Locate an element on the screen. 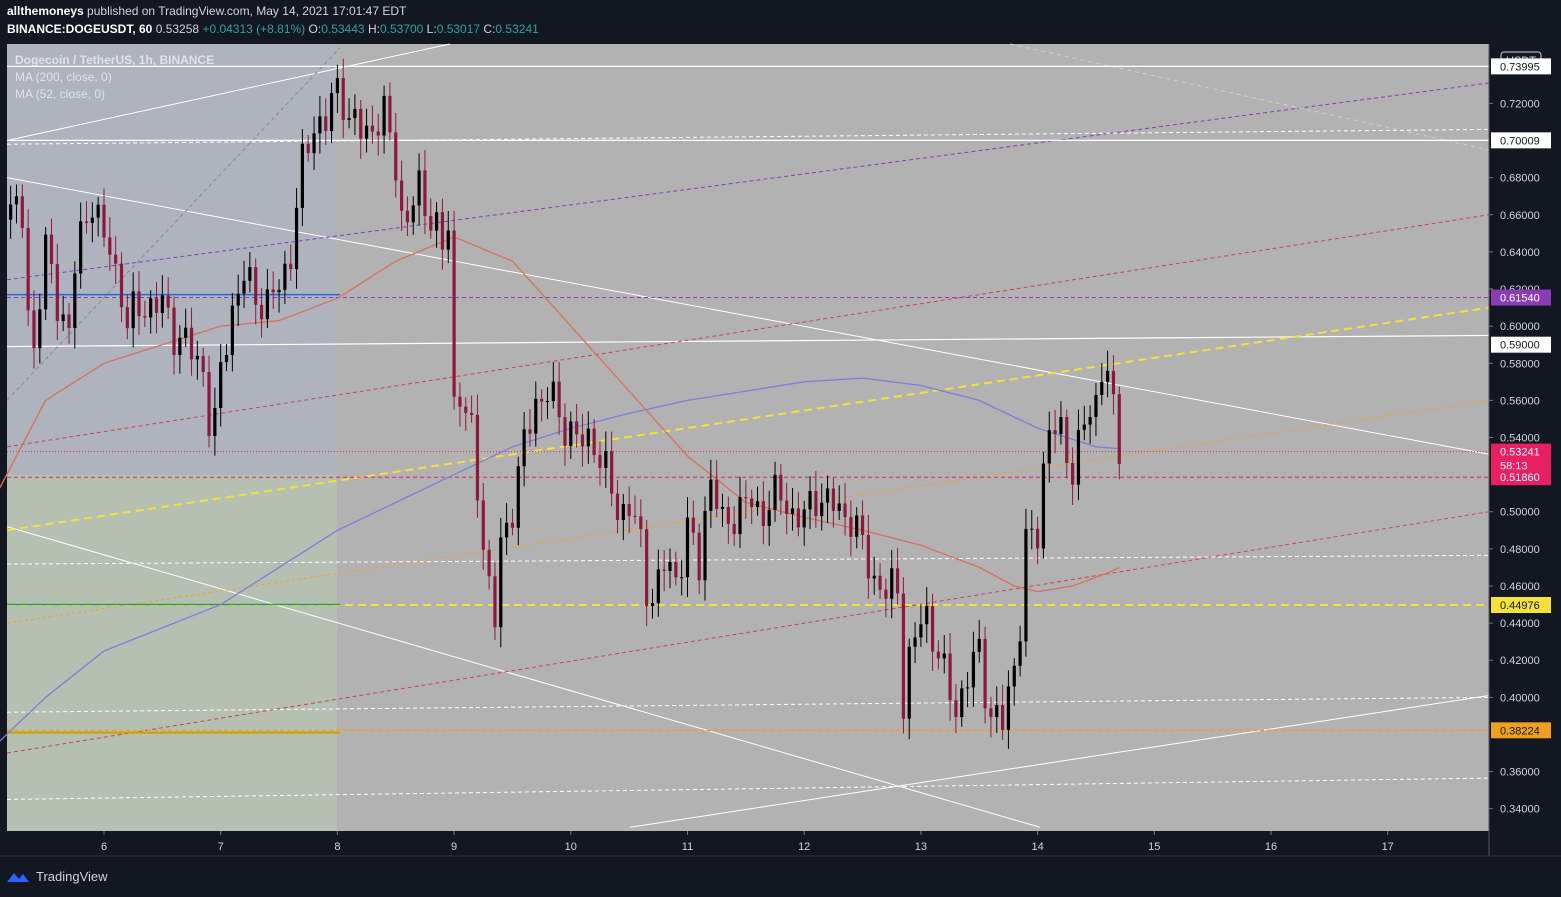 This screenshot has width=1561, height=897. time-axis-bg is located at coordinates (744, 864).